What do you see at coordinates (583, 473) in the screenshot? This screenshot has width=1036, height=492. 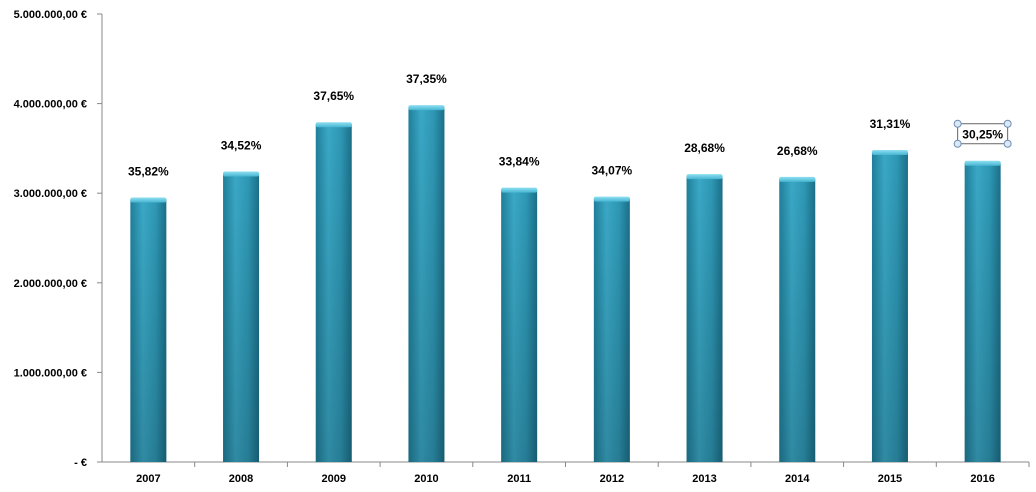 I see `x-axis-ticks: 2007 2008 2009 2010 2011 2012 2013 2014 2015 2016` at bounding box center [583, 473].